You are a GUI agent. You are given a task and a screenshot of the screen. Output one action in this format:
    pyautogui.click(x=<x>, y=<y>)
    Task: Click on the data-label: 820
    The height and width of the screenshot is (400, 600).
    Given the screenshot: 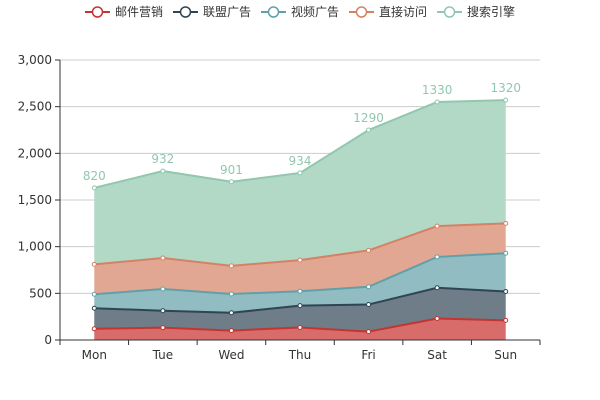 What is the action you would take?
    pyautogui.click(x=94, y=176)
    